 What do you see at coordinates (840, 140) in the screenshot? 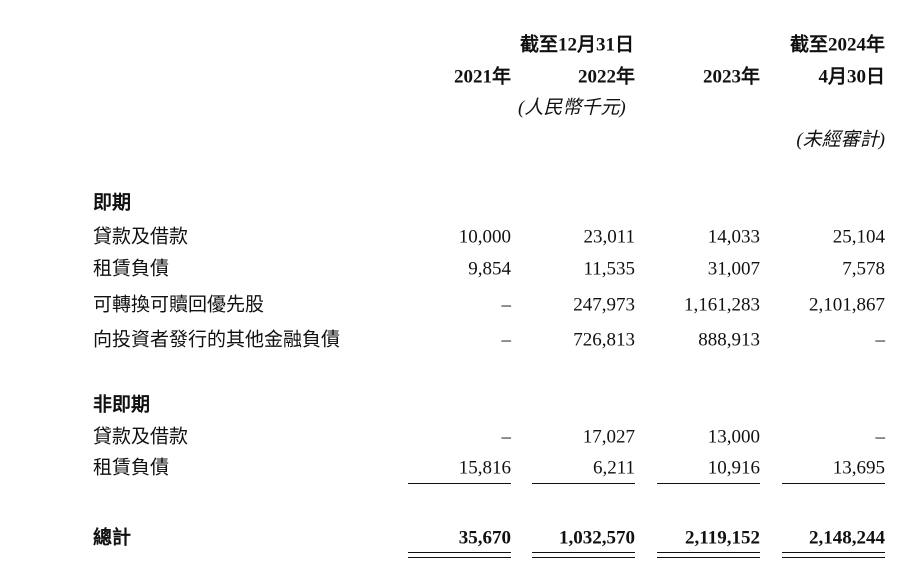
I see `audit-note: (未經審計)` at bounding box center [840, 140].